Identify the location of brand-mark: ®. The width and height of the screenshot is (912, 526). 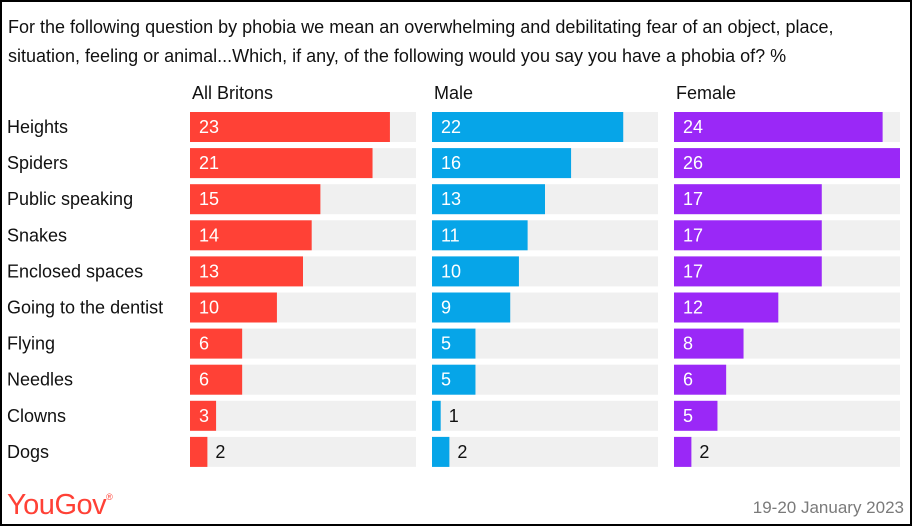
(109, 497).